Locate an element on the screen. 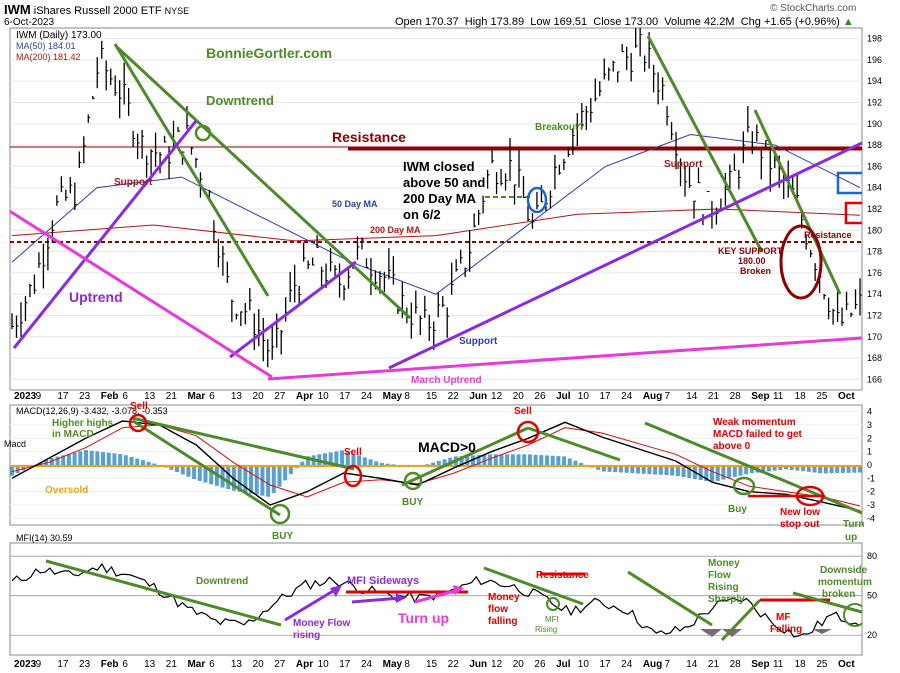 The image size is (900, 673). closed-line-2: above 50 and is located at coordinates (444, 182).